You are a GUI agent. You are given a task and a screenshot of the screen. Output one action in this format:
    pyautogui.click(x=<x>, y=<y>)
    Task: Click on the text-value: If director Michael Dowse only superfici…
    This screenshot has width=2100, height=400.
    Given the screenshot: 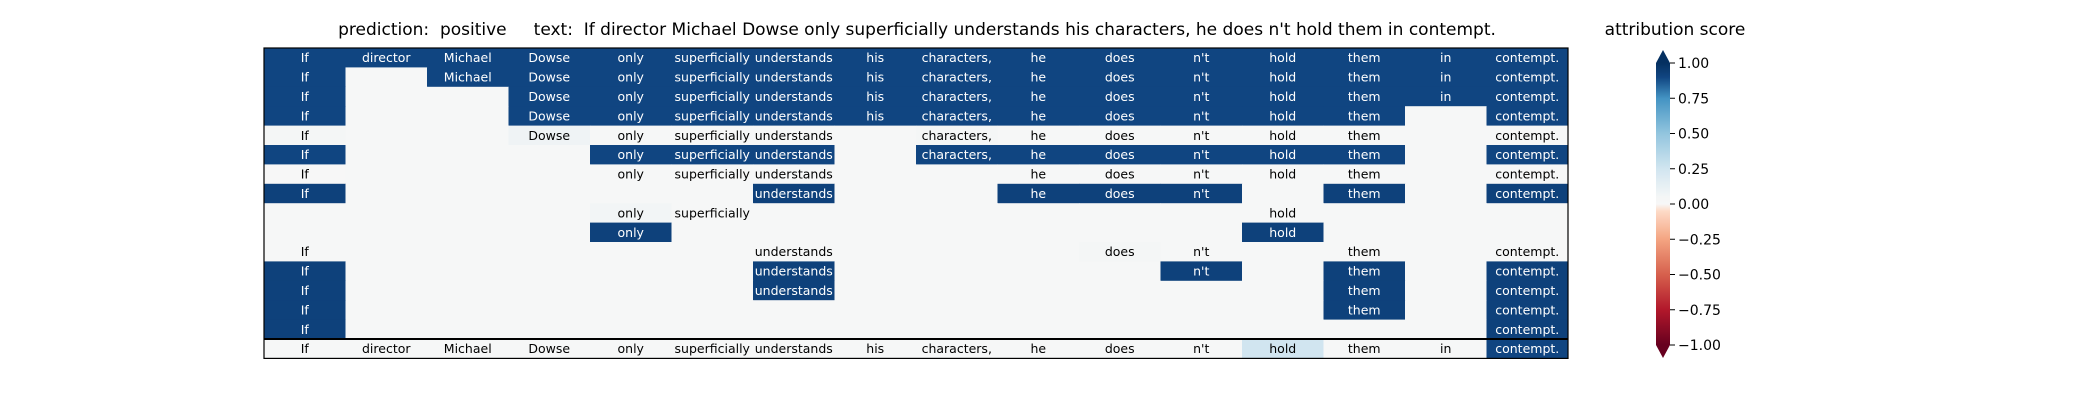 What is the action you would take?
    pyautogui.click(x=1039, y=30)
    